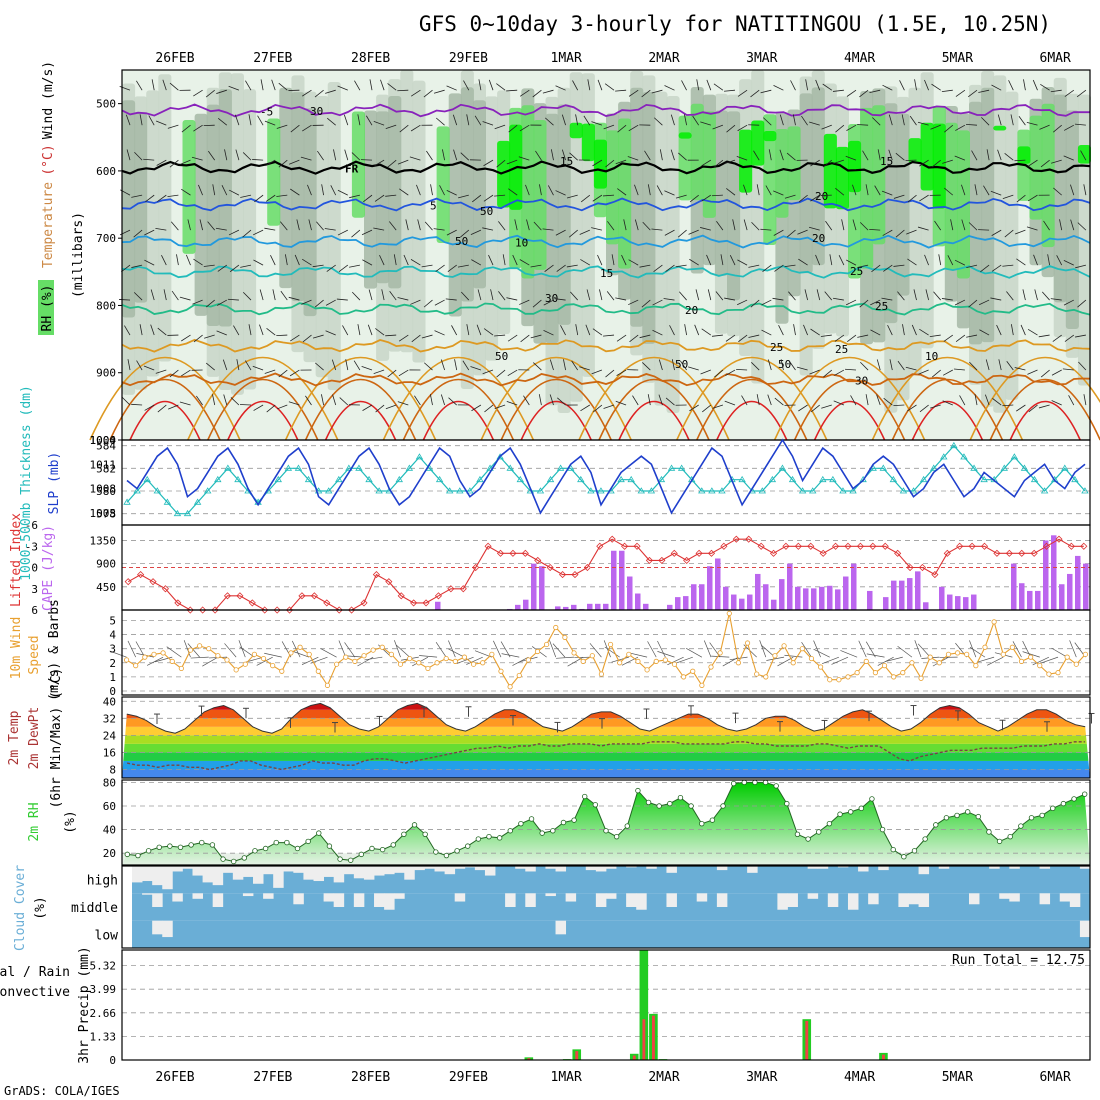 This screenshot has width=1100, height=1100. Describe the element at coordinates (103, 440) in the screenshot. I see `y-tick-label: 1000` at that location.